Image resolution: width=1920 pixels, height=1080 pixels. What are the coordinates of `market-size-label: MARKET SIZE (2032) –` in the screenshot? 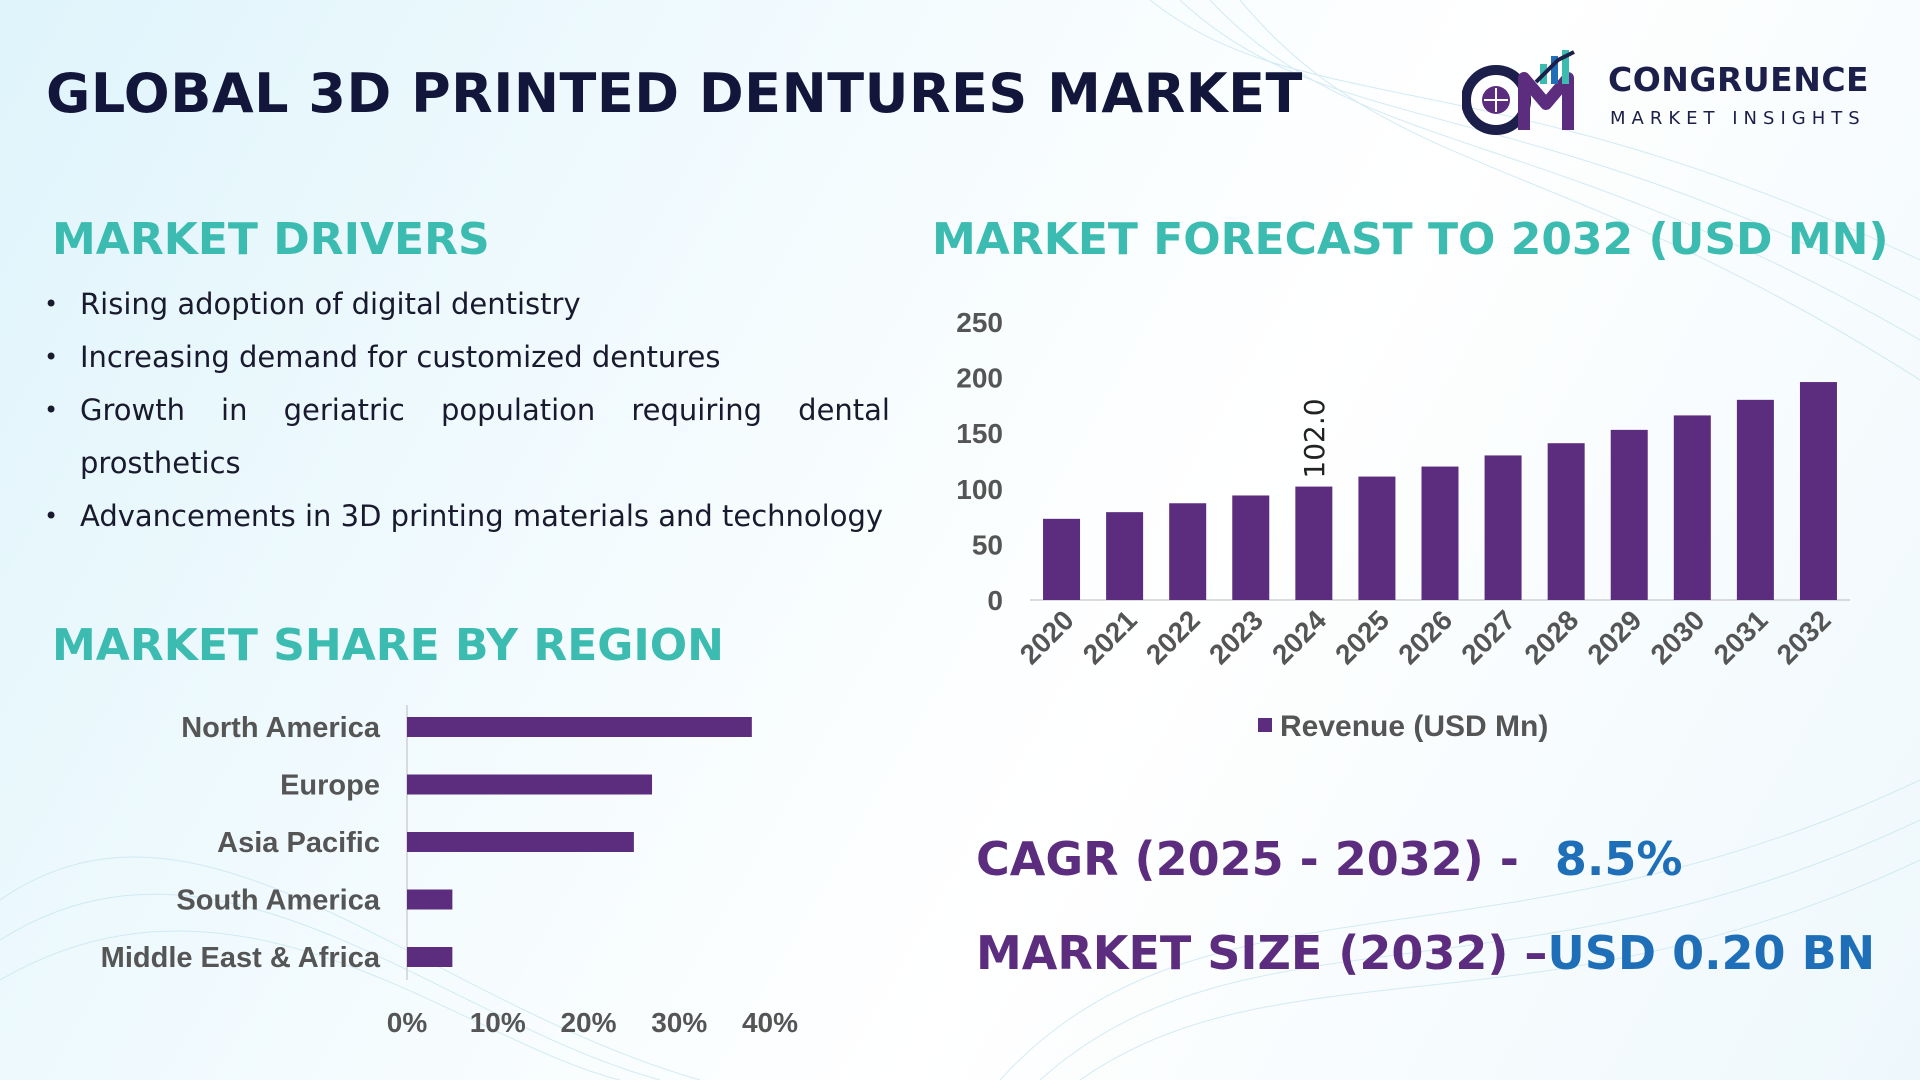 It's located at (1262, 953).